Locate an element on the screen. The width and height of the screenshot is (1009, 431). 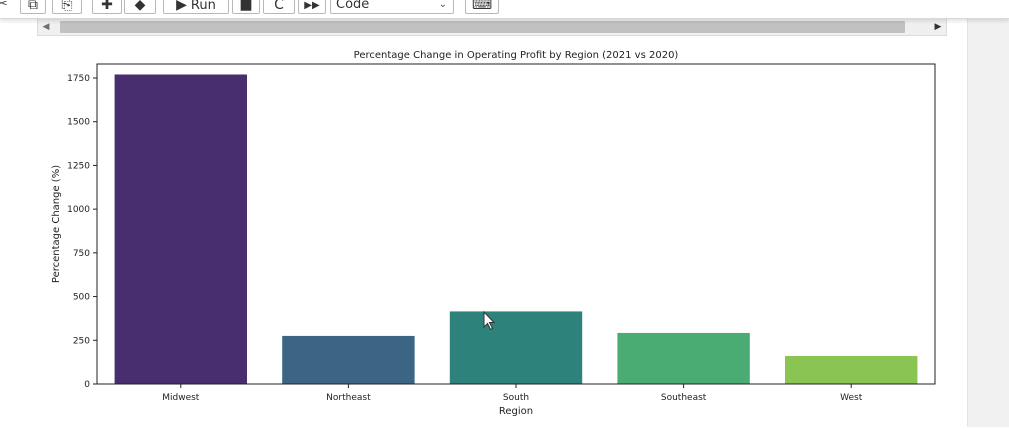
x-tick-label: South is located at coordinates (516, 398).